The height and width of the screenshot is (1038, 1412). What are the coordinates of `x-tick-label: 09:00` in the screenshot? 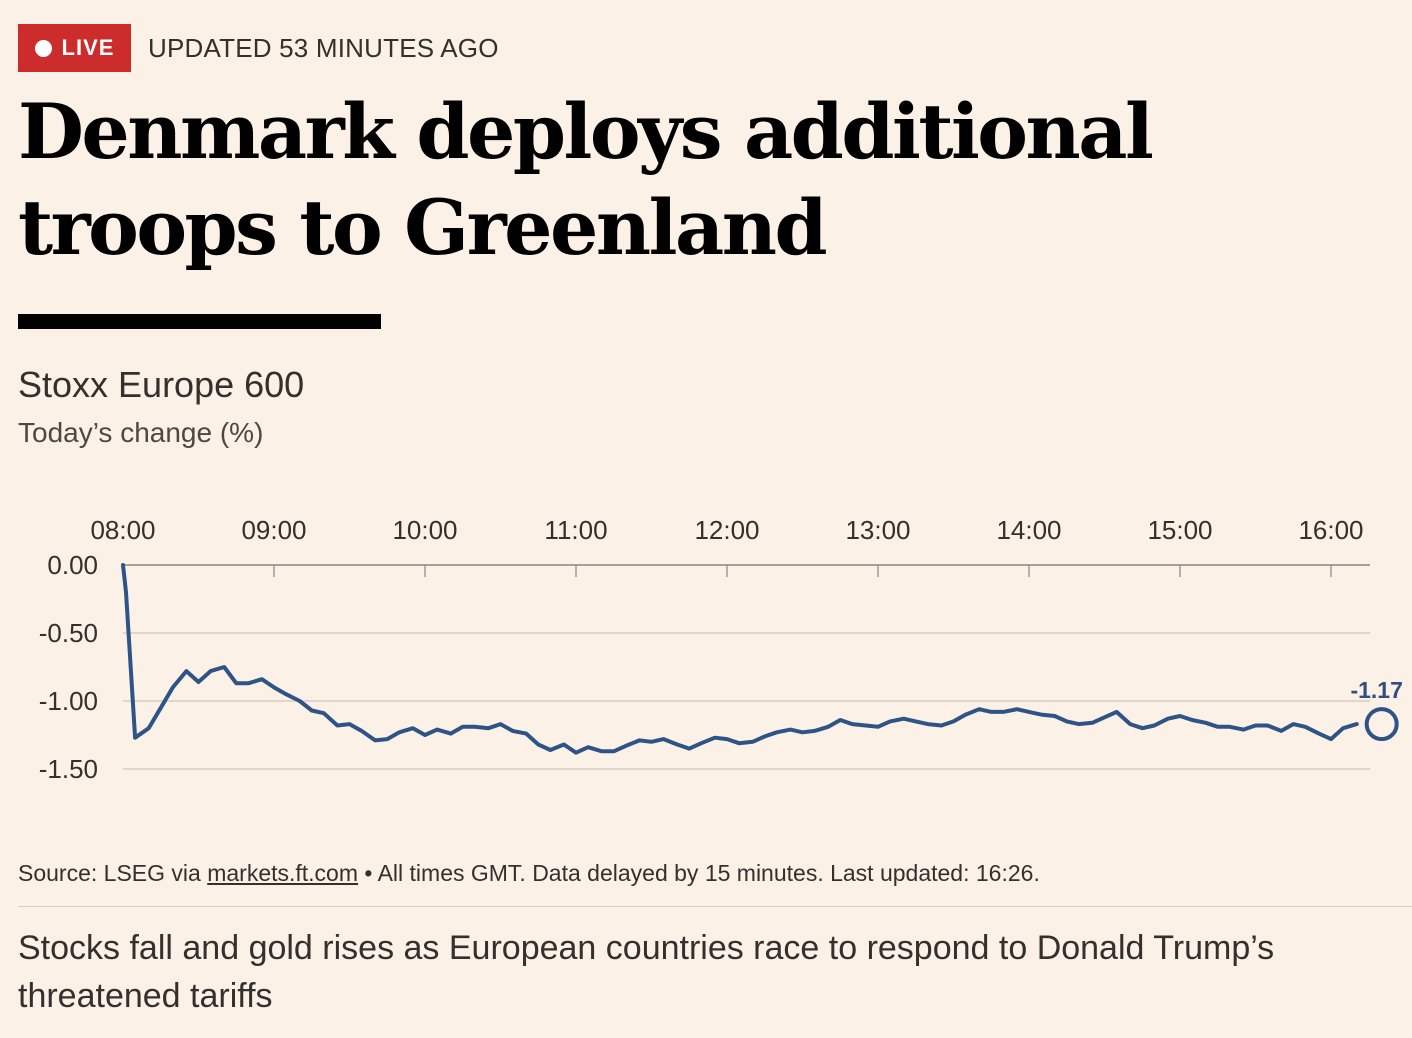 It's located at (273, 530).